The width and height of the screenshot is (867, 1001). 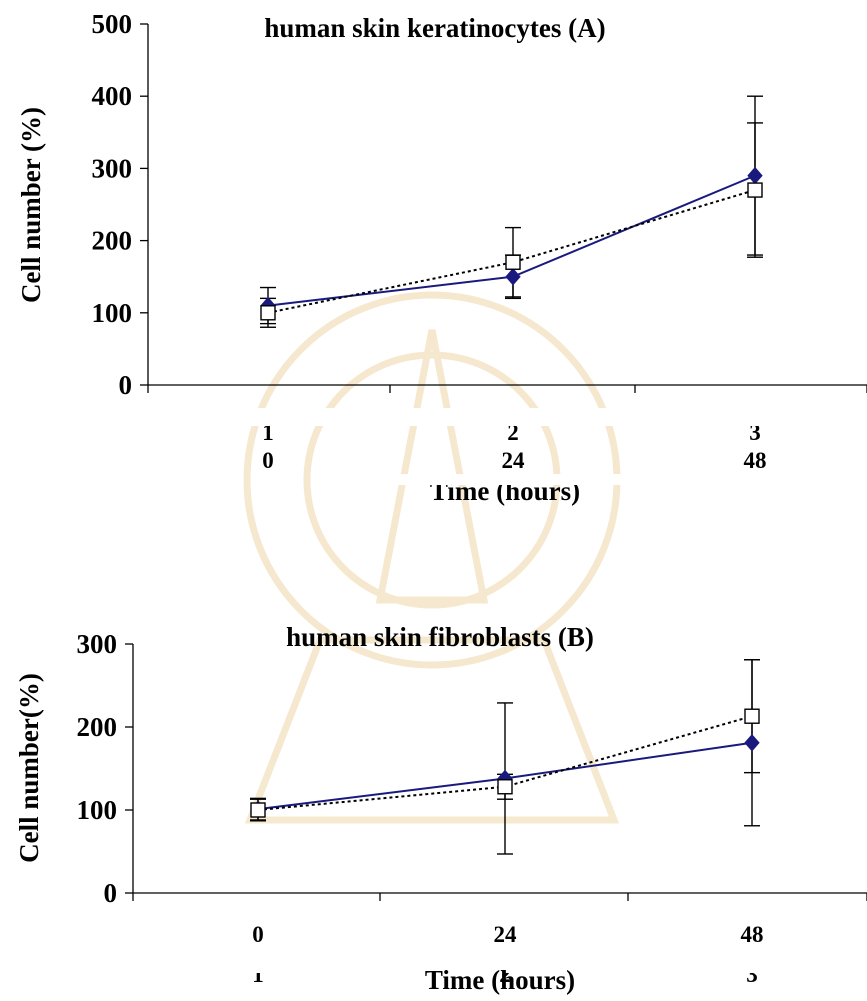 What do you see at coordinates (511, 211) in the screenshot?
I see `series-a` at bounding box center [511, 211].